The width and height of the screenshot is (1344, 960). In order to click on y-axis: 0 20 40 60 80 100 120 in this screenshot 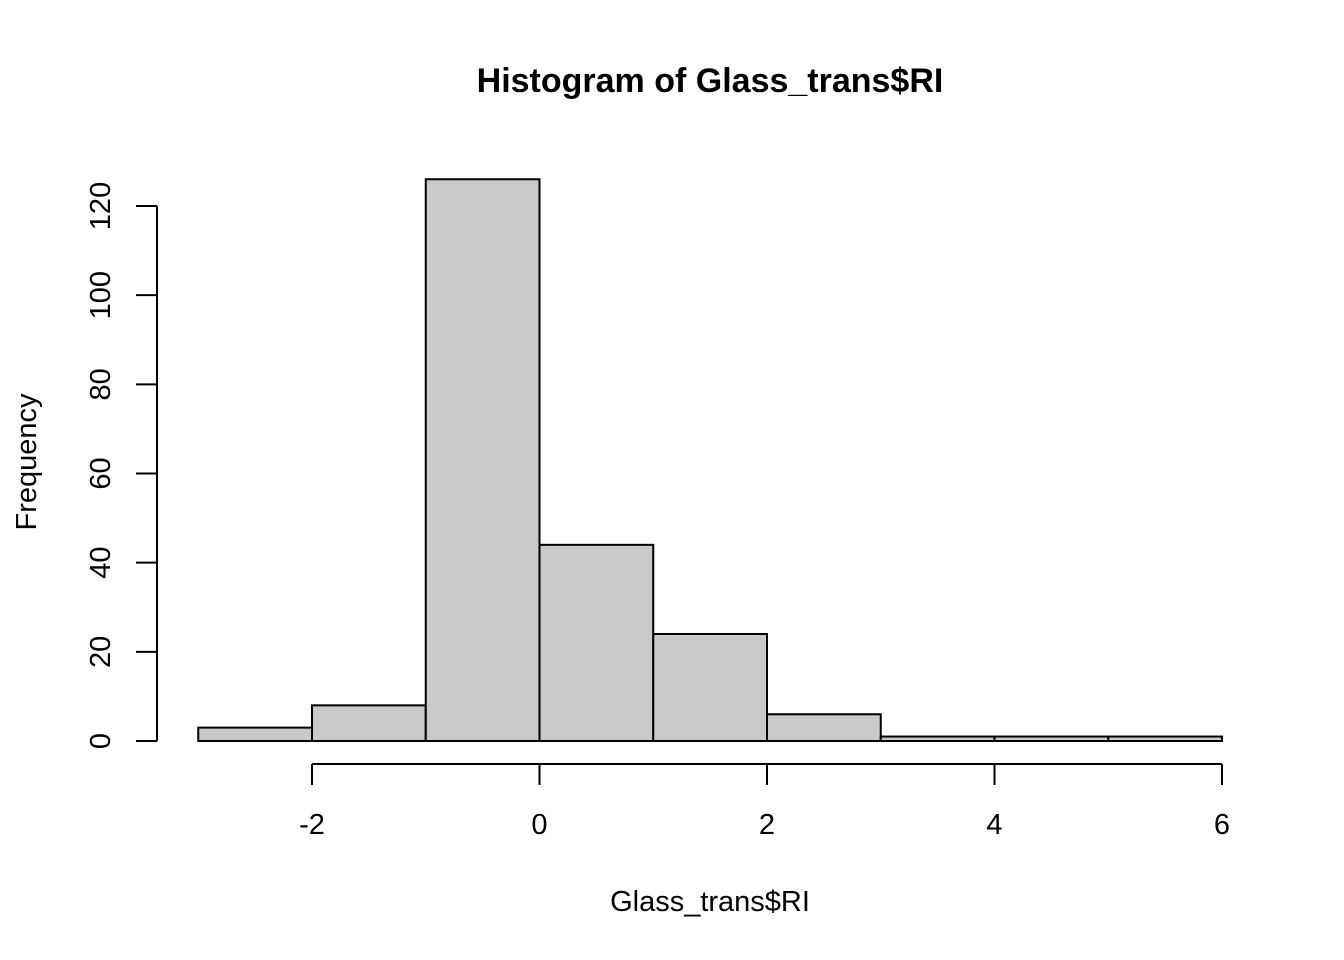, I will do `click(121, 465)`.